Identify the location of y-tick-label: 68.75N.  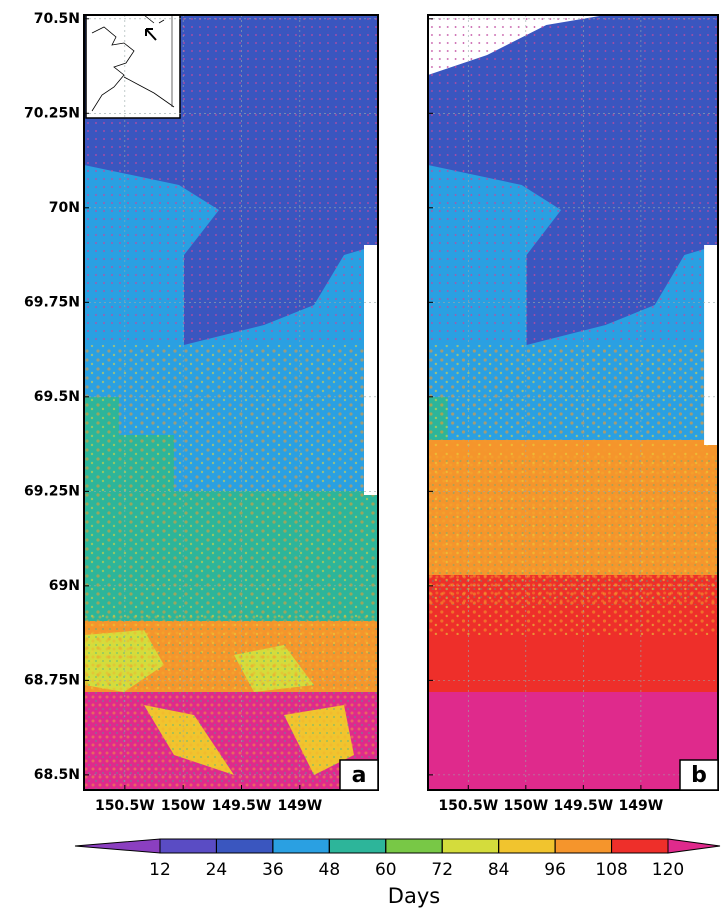
(52, 680).